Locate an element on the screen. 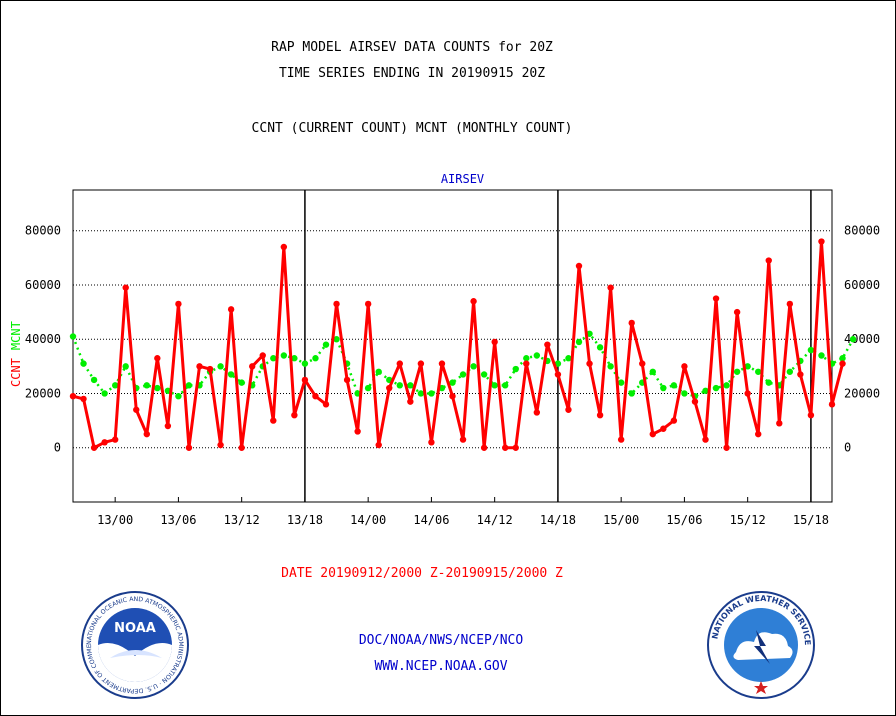  y-tick-label-right: 80000 is located at coordinates (862, 231).